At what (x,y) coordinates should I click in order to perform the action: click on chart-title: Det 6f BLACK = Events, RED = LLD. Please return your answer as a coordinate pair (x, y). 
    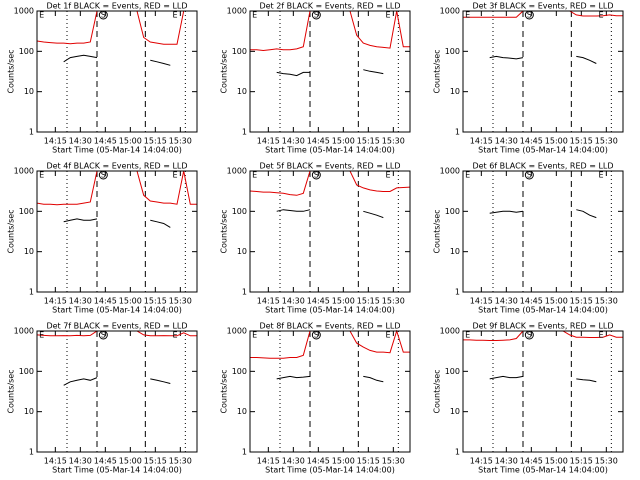
    Looking at the image, I should click on (542, 166).